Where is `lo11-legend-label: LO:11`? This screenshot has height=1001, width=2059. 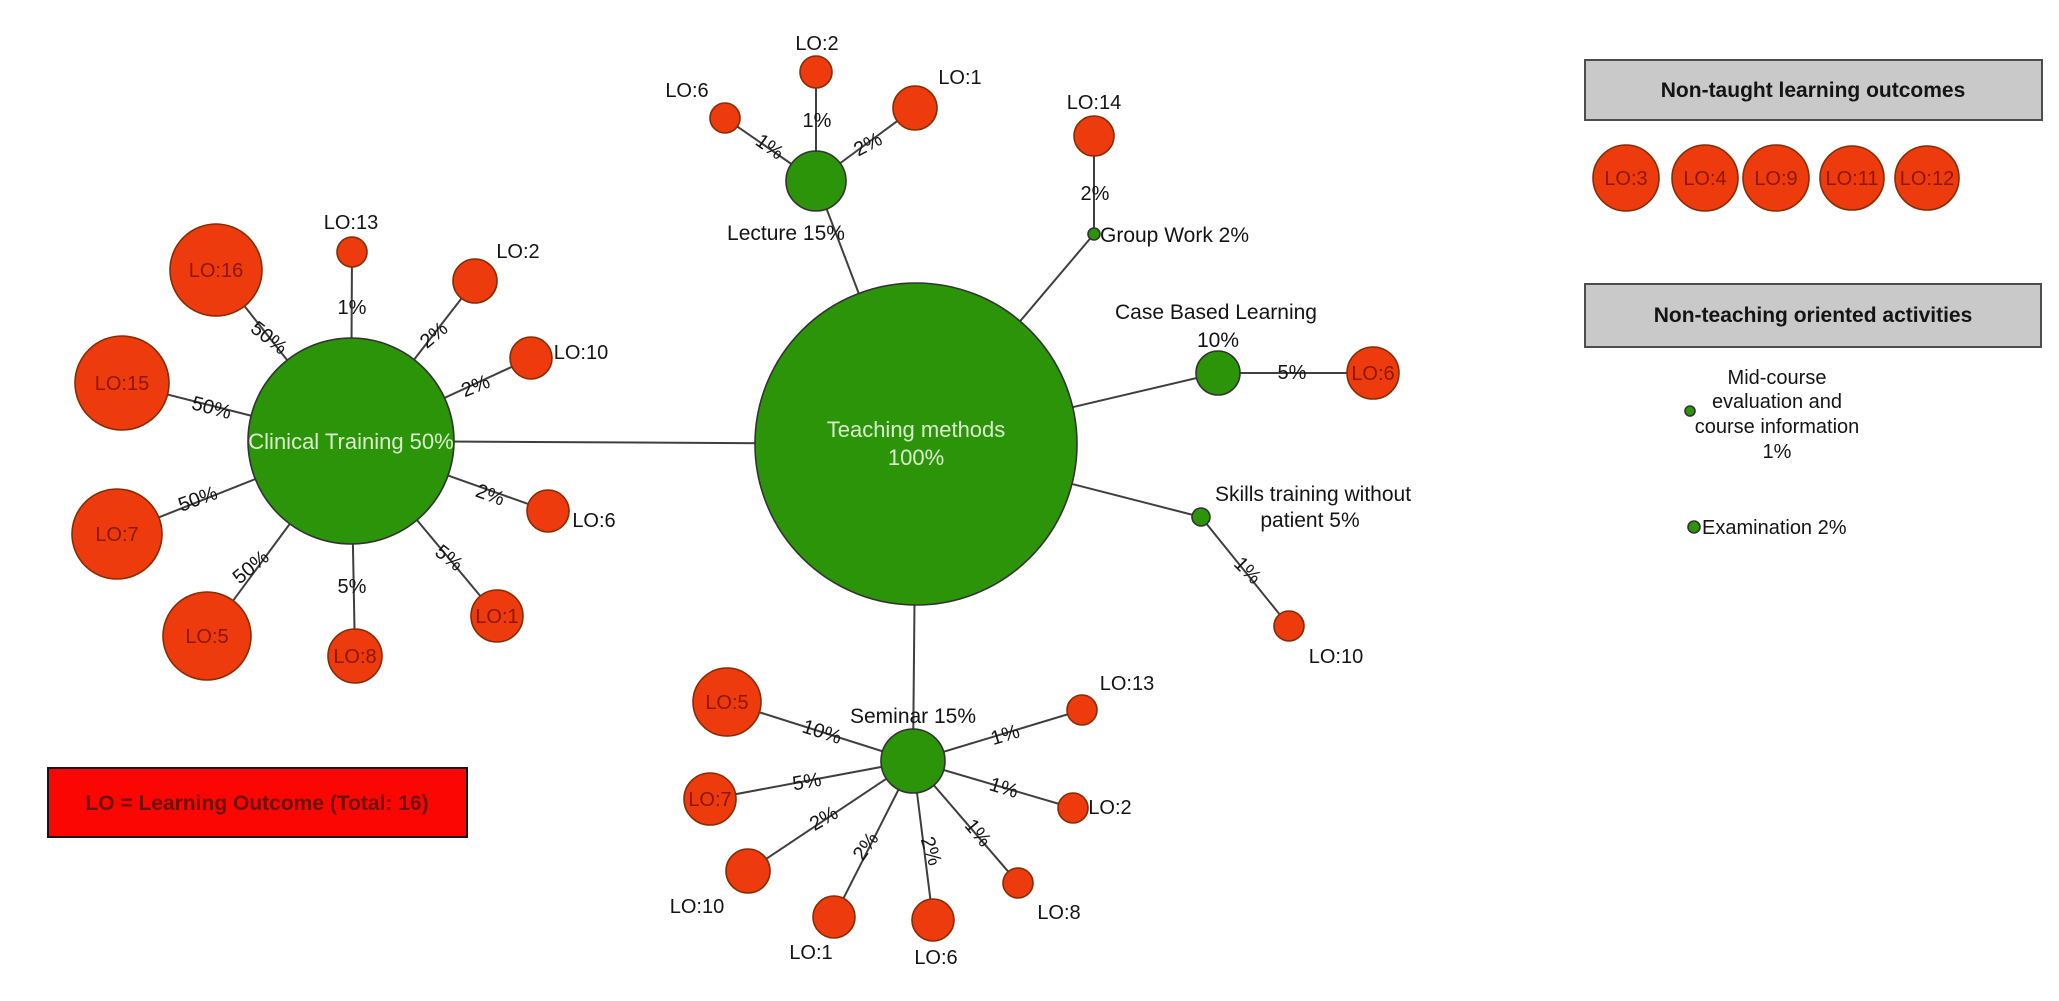
lo11-legend-label: LO:11 is located at coordinates (1852, 179).